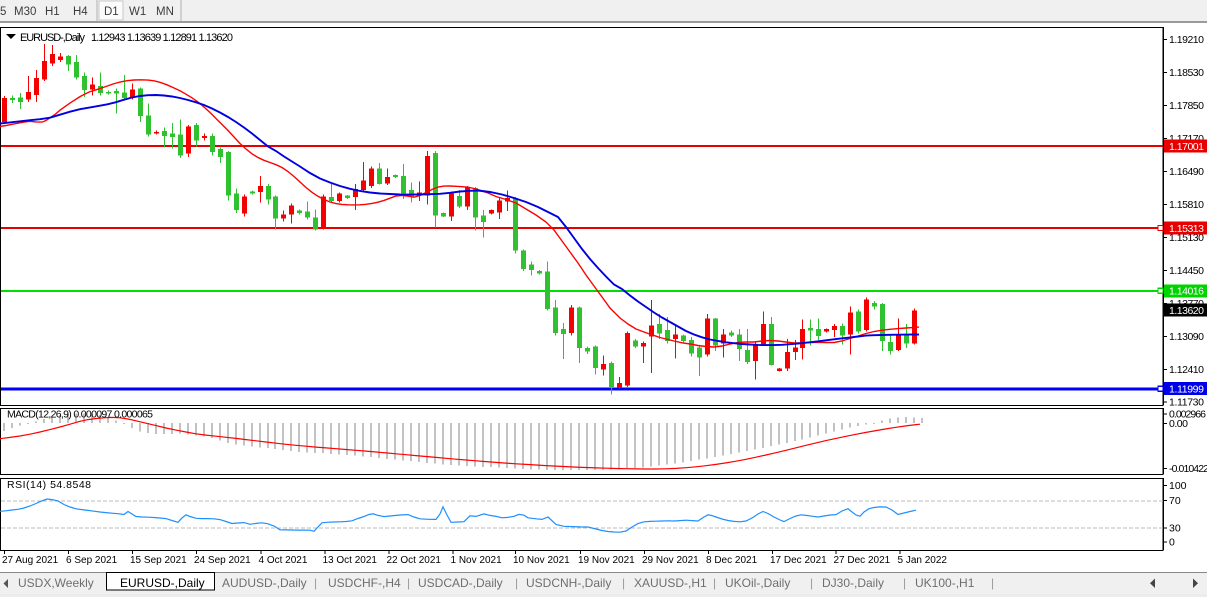  Describe the element at coordinates (923, 560) in the screenshot. I see `svg-text: 5 Jan 2022` at that location.